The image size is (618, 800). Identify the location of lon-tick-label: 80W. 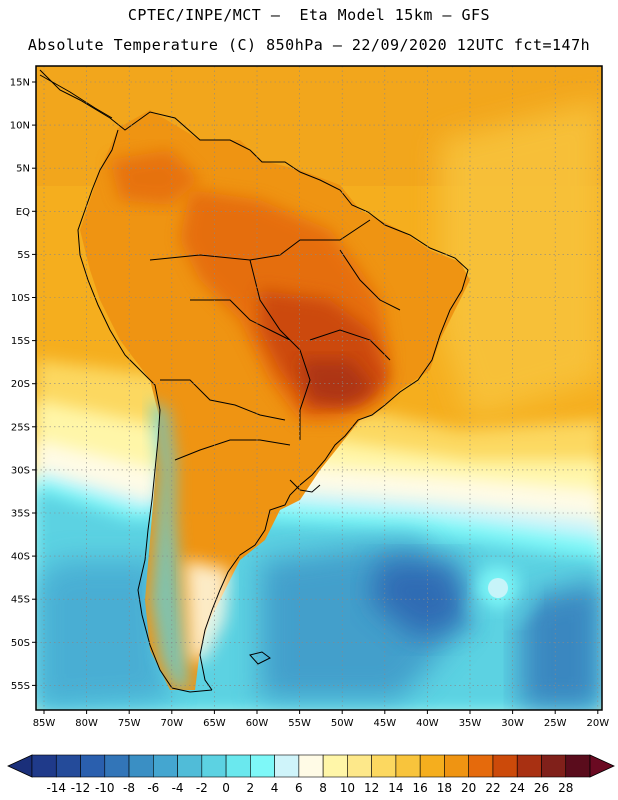
(86, 723).